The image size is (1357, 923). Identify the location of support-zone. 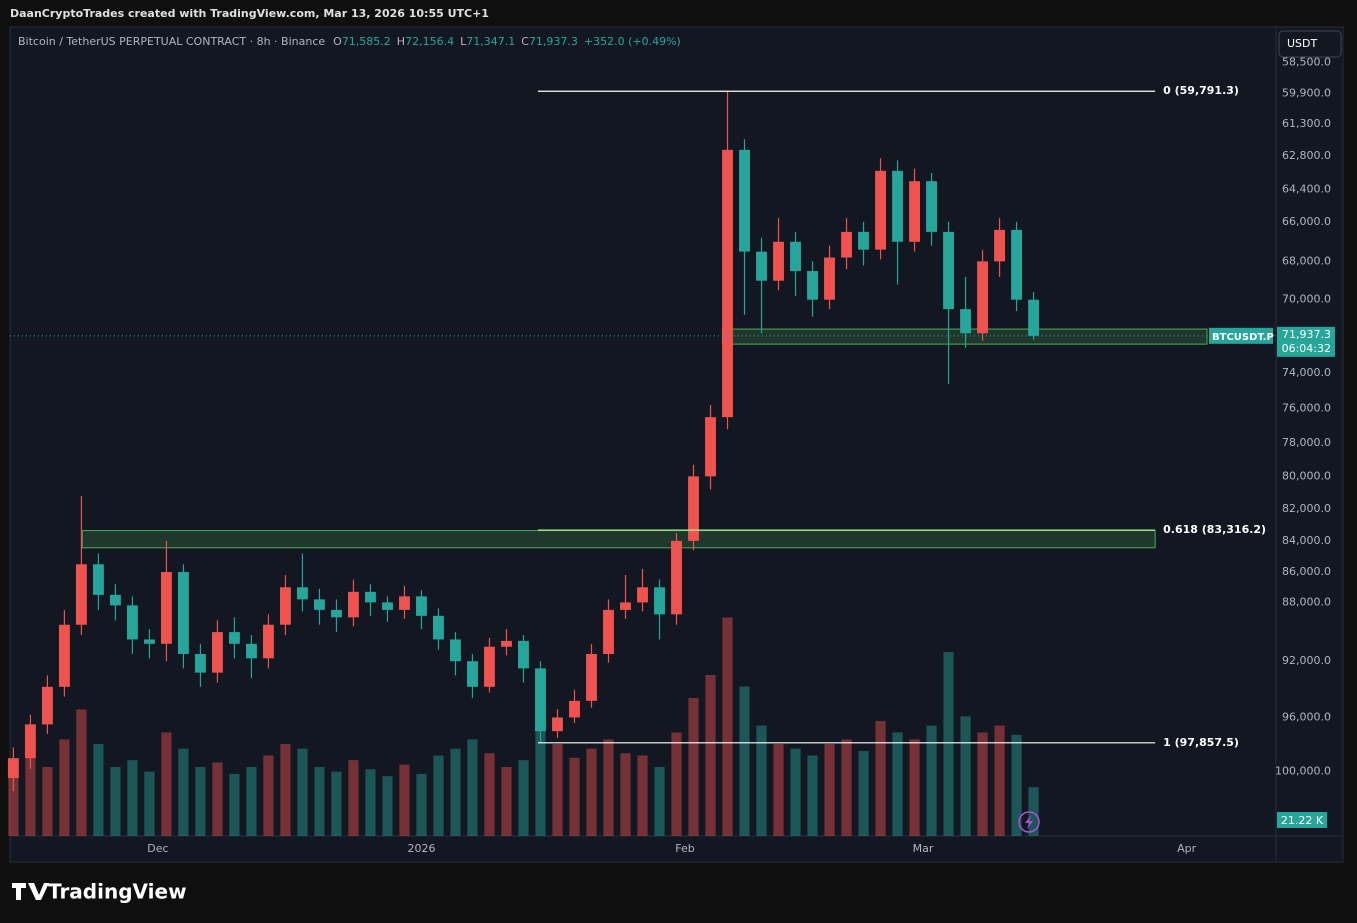
(618, 539).